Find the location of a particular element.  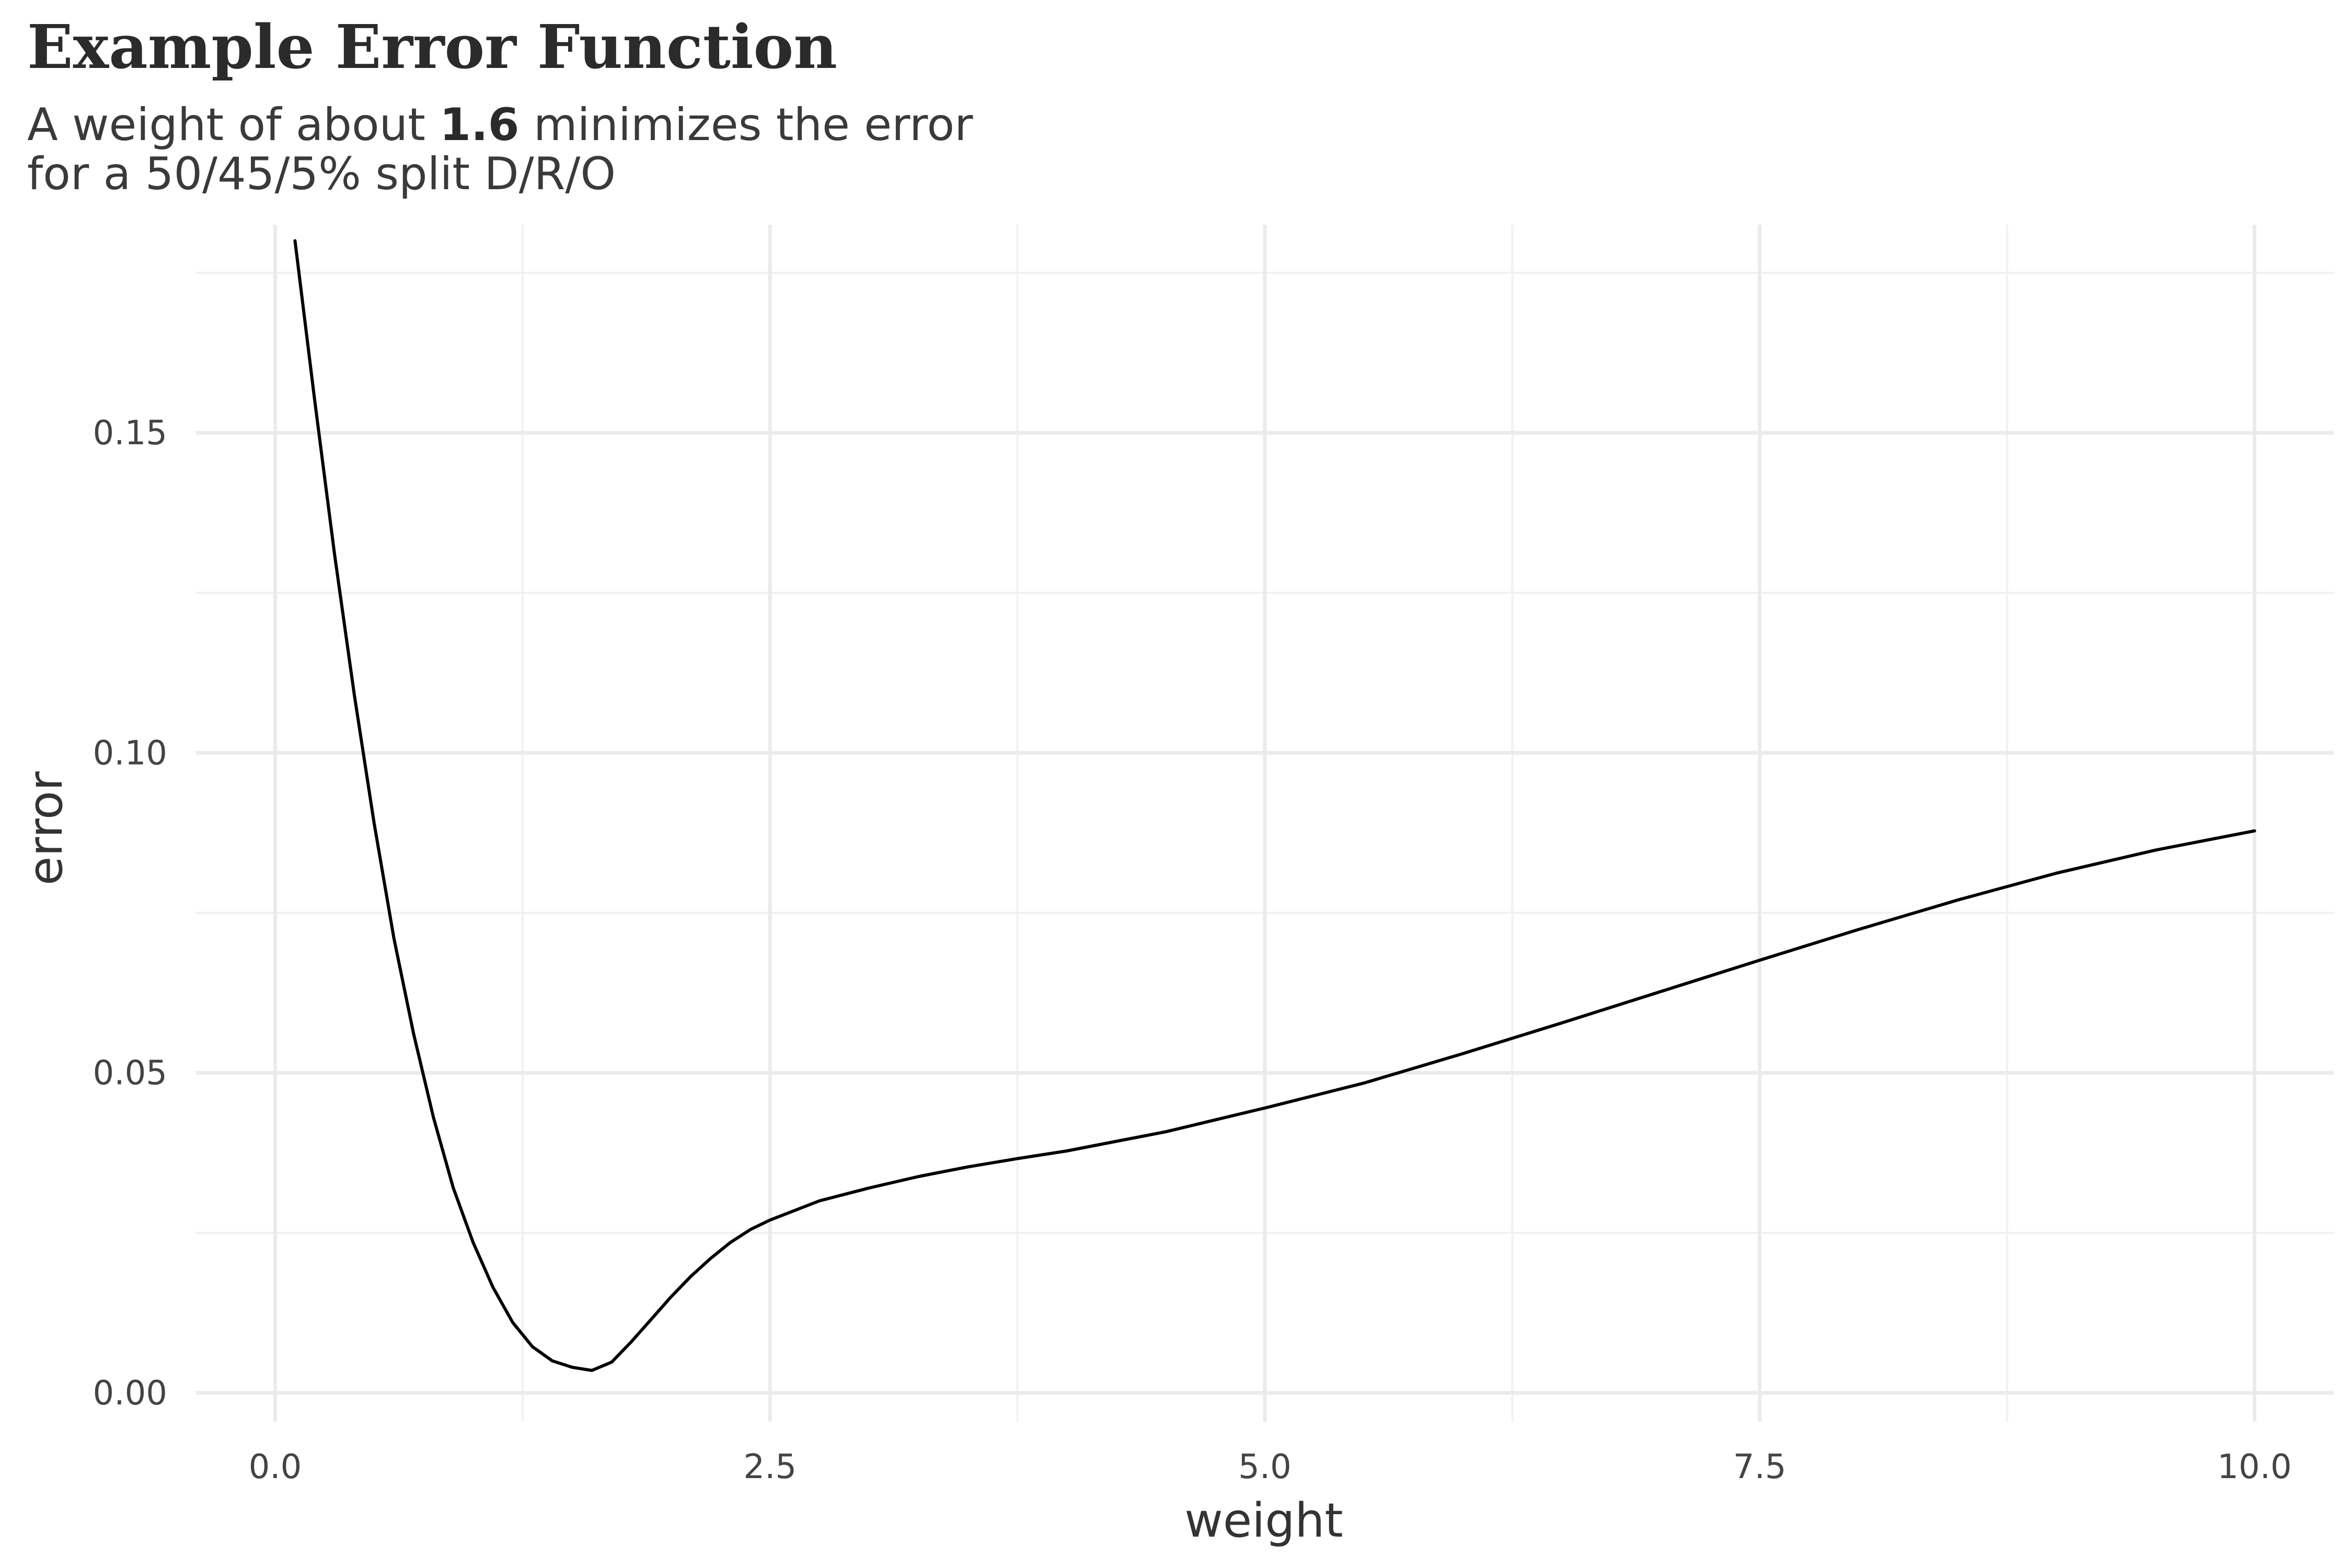

x-tick-label: 7.5 is located at coordinates (1759, 1467).